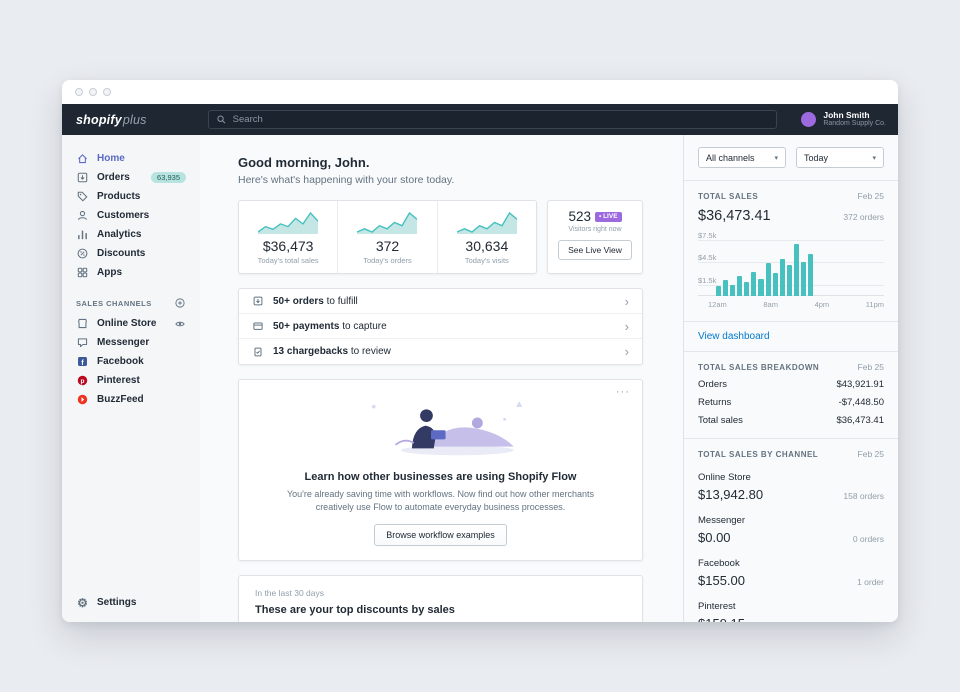 Image resolution: width=960 pixels, height=692 pixels. Describe the element at coordinates (131, 272) in the screenshot. I see `sidebar-item-apps: Apps` at that location.